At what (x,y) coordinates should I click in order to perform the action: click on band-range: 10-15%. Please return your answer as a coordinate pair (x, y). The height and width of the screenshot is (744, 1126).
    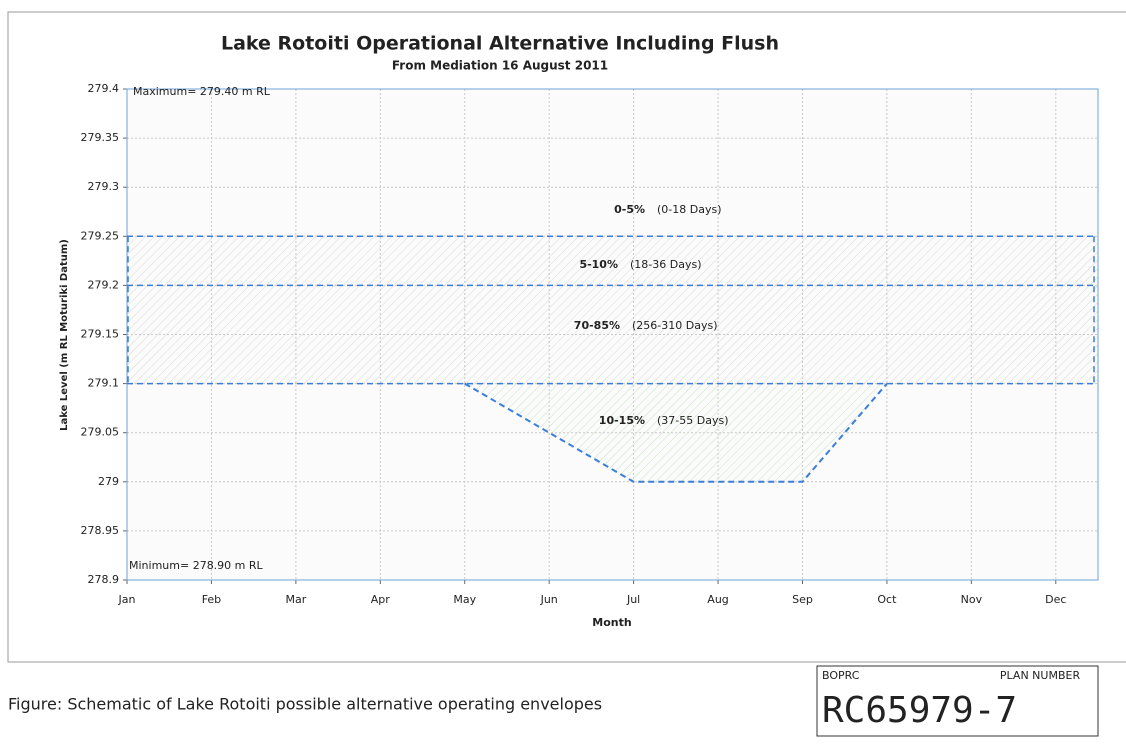
    Looking at the image, I should click on (622, 420).